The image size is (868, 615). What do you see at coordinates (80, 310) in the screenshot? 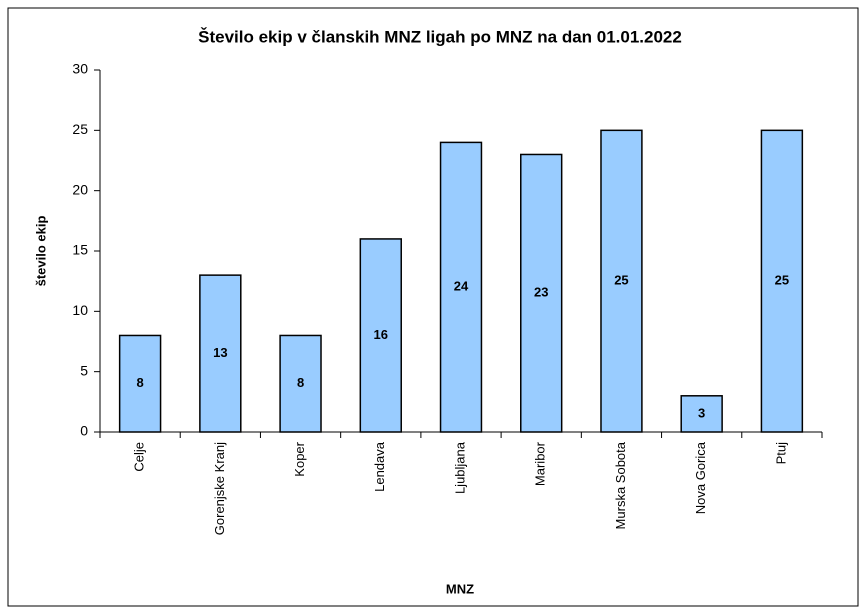
I see `y-tick-label: 10` at bounding box center [80, 310].